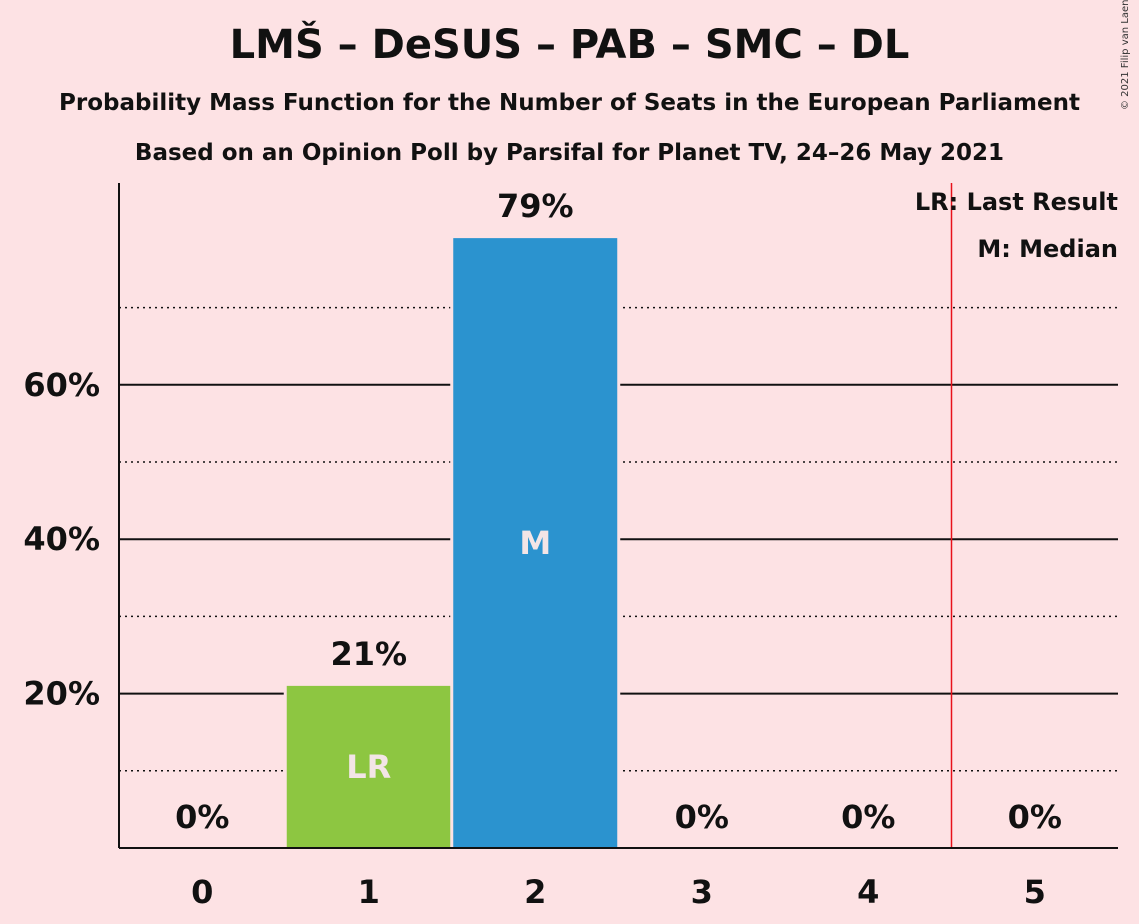 The height and width of the screenshot is (924, 1139). I want to click on x-tick-label: 5, so click(1035, 892).